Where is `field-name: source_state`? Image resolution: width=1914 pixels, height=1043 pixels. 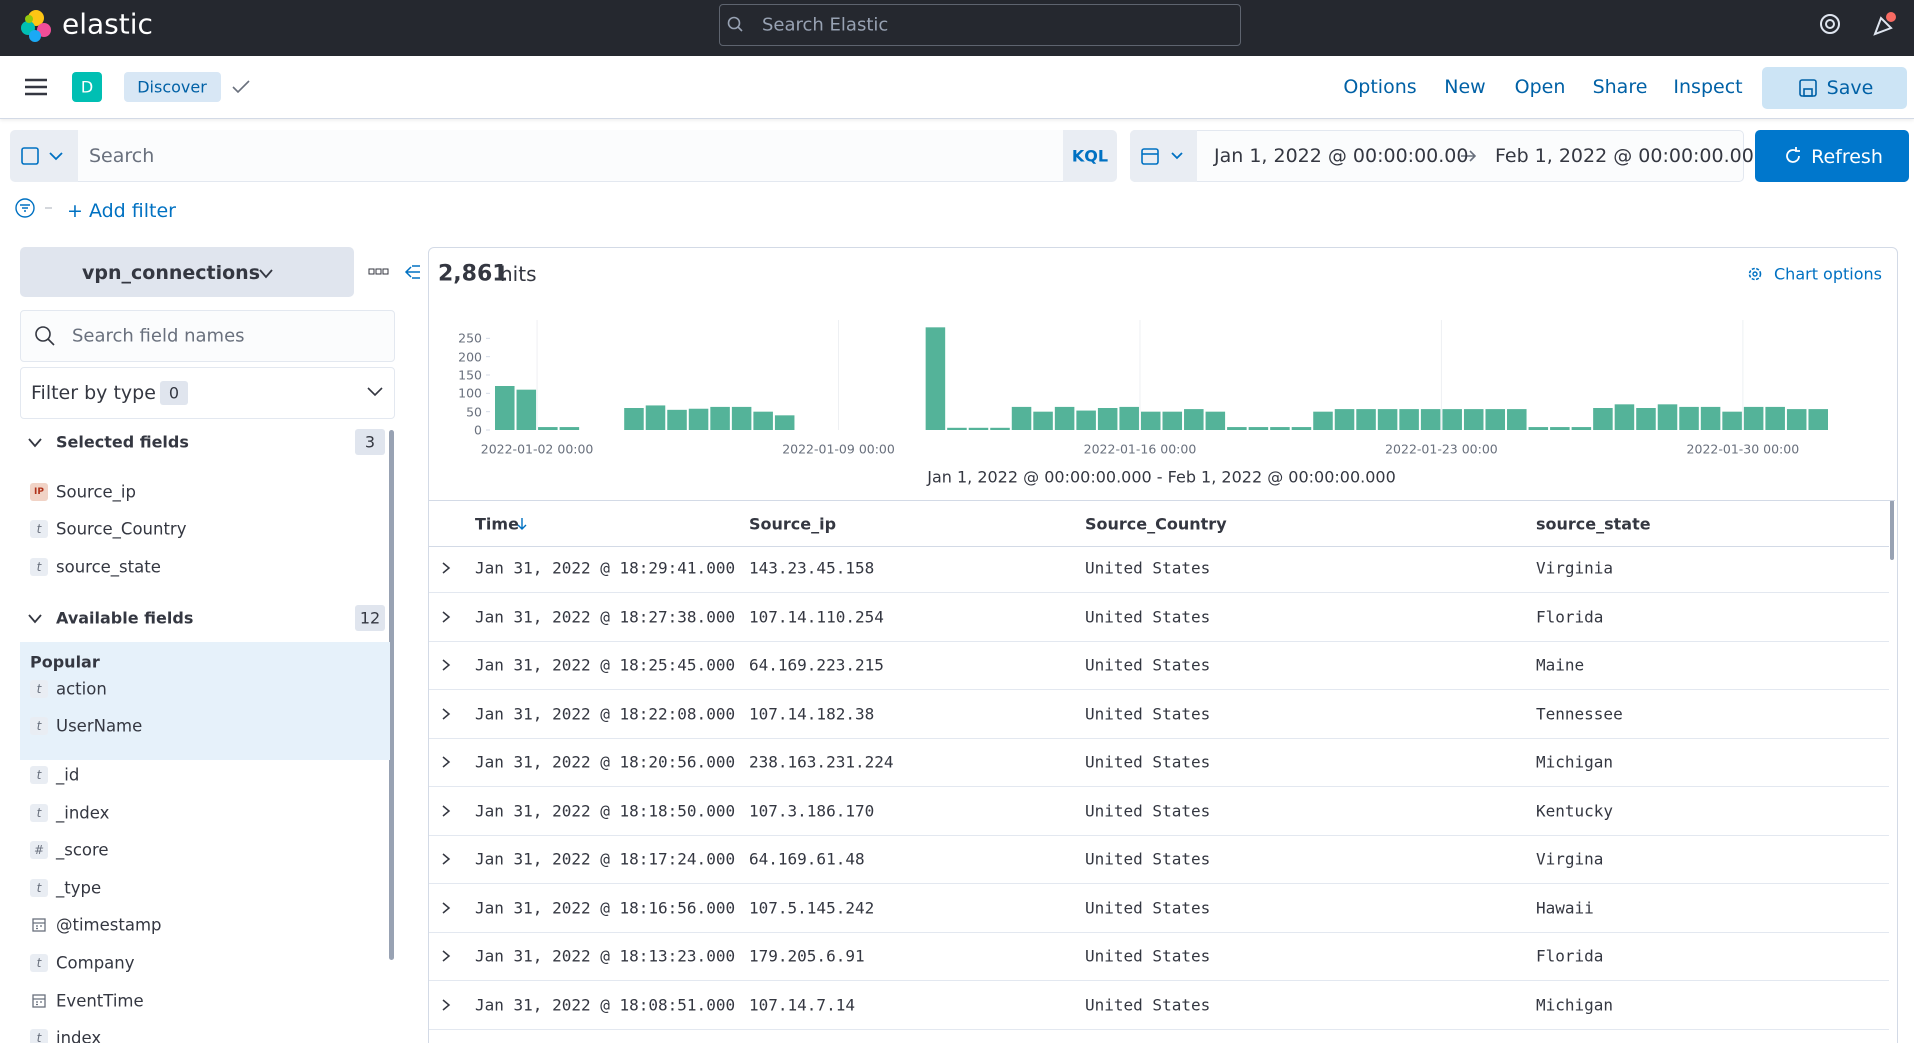
field-name: source_state is located at coordinates (108, 567).